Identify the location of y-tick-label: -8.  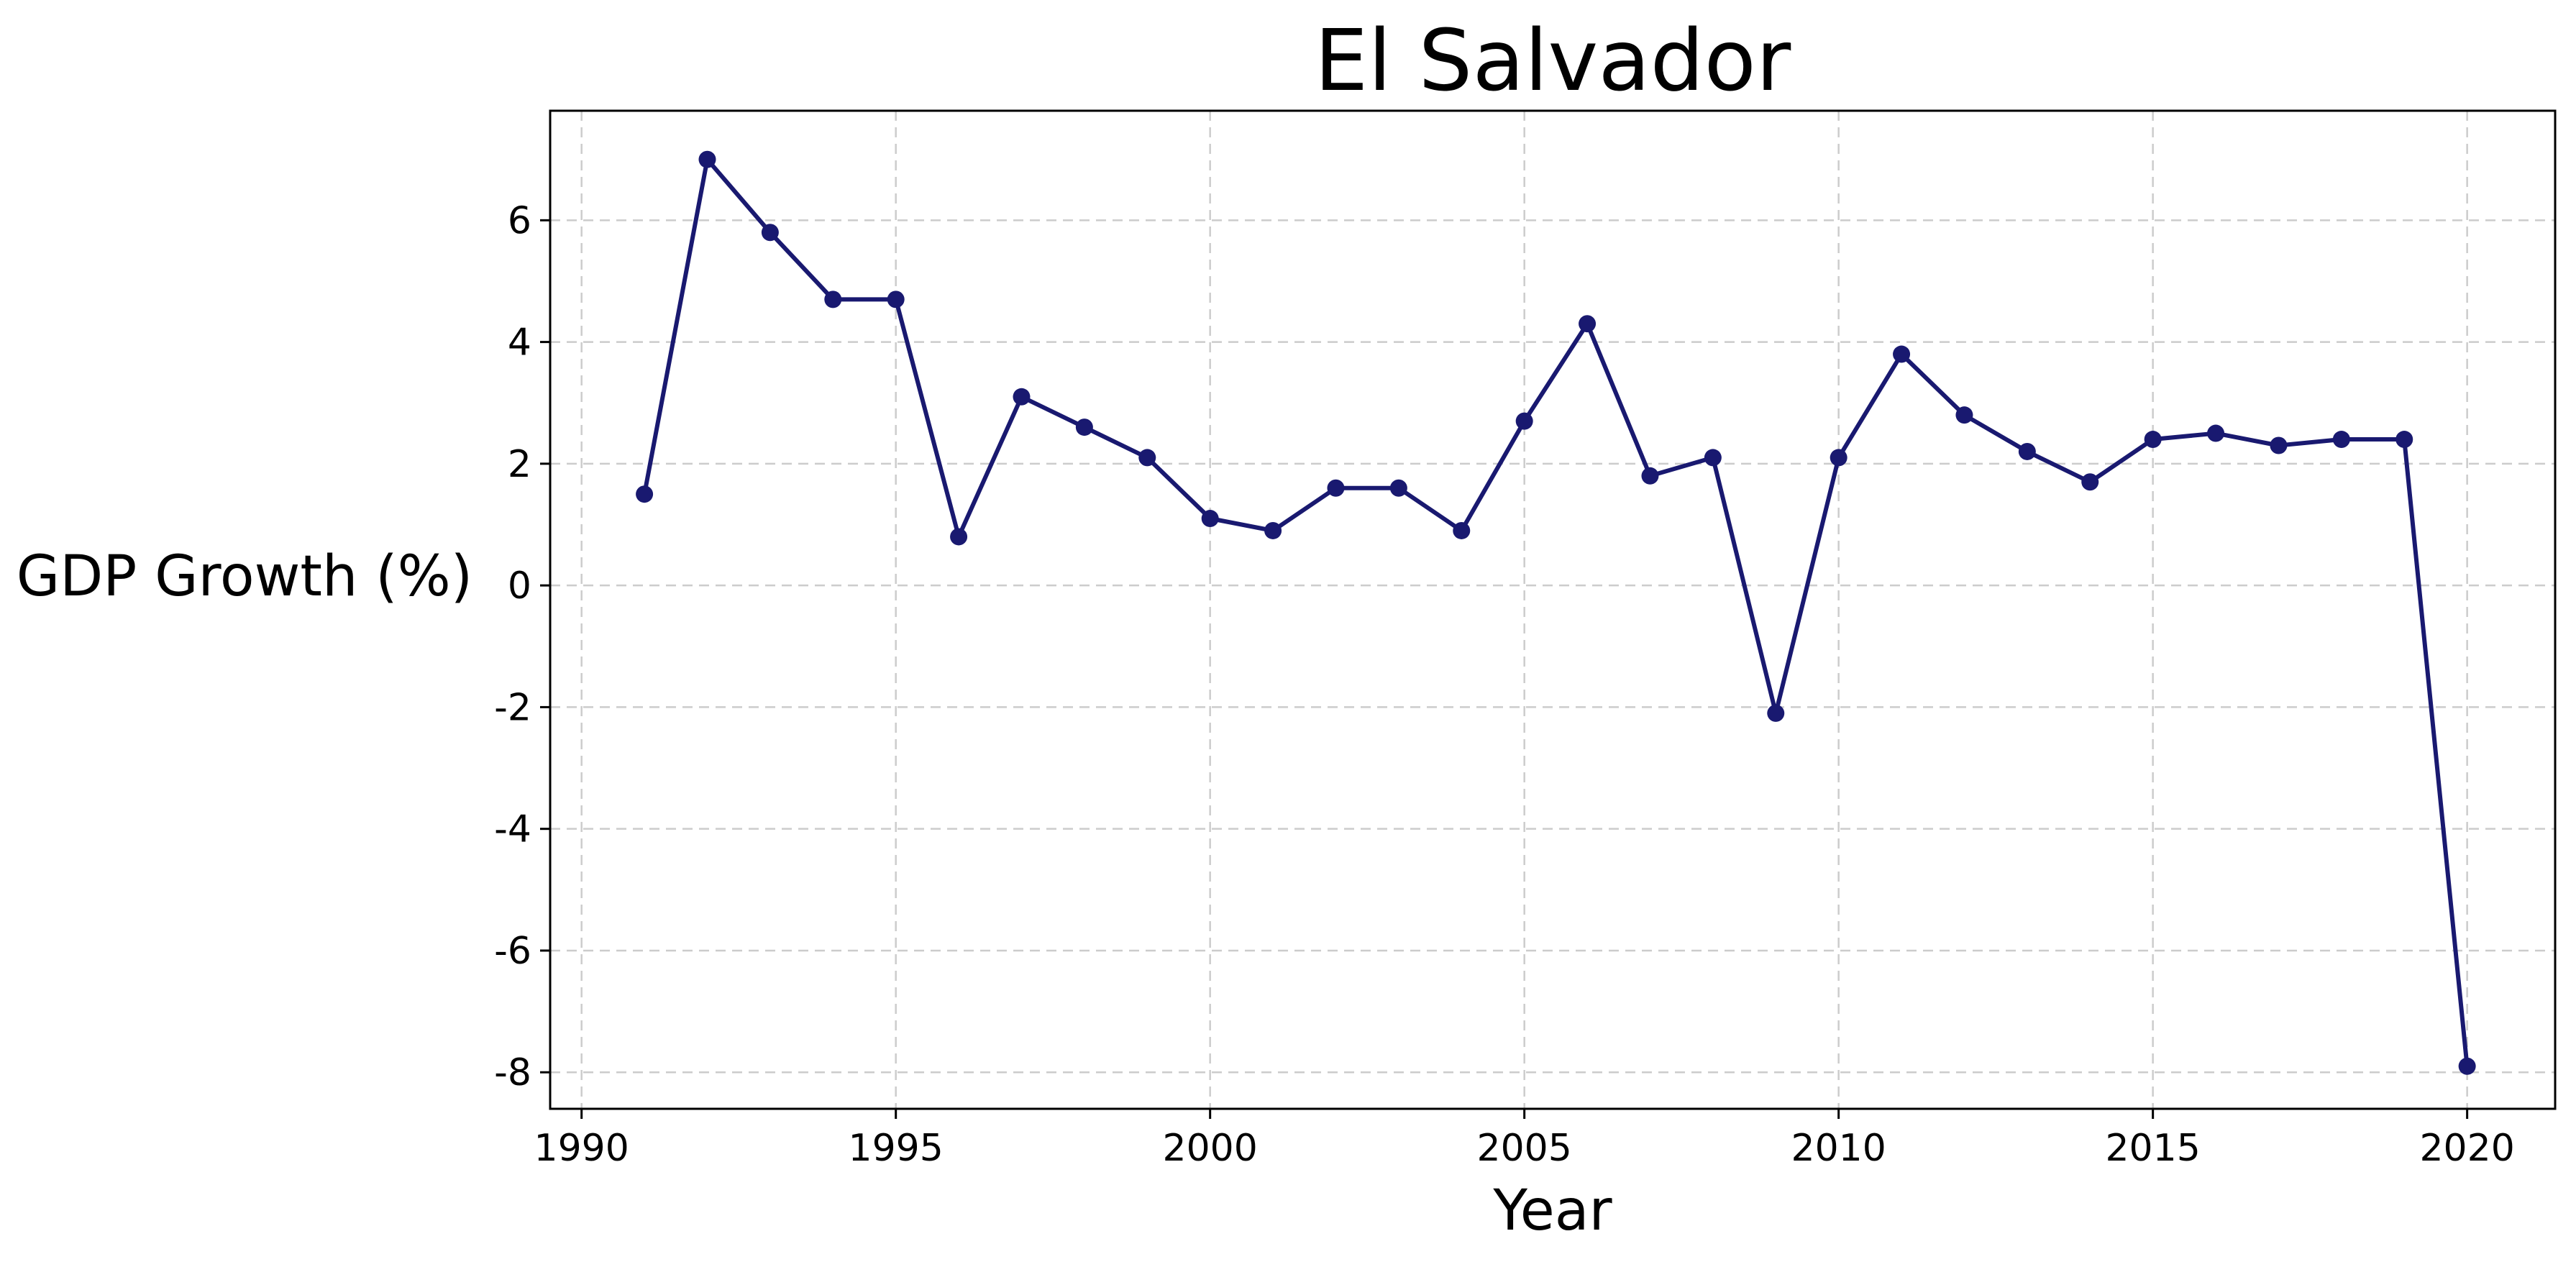
(512, 1072).